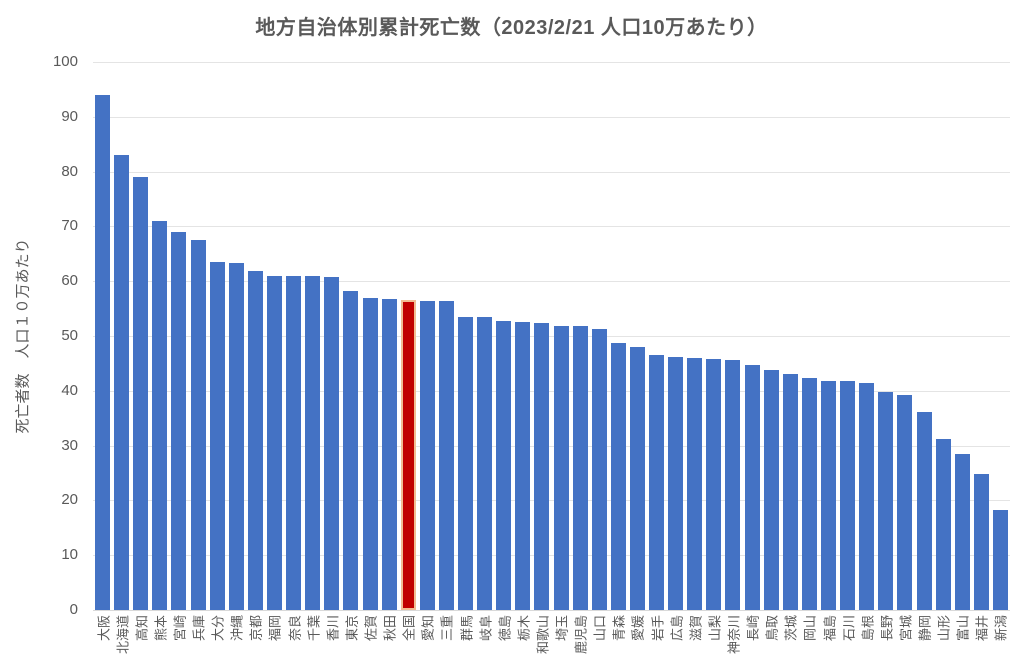  I want to click on x-tick-label: 高知, so click(142, 628).